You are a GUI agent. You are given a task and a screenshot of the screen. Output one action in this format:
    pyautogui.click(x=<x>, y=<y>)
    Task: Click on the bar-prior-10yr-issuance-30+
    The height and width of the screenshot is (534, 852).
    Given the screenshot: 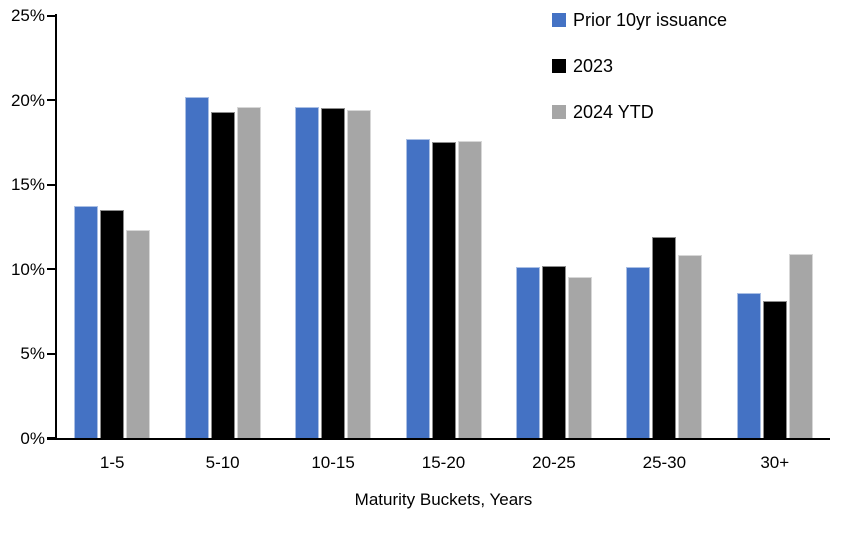 What is the action you would take?
    pyautogui.click(x=748, y=365)
    